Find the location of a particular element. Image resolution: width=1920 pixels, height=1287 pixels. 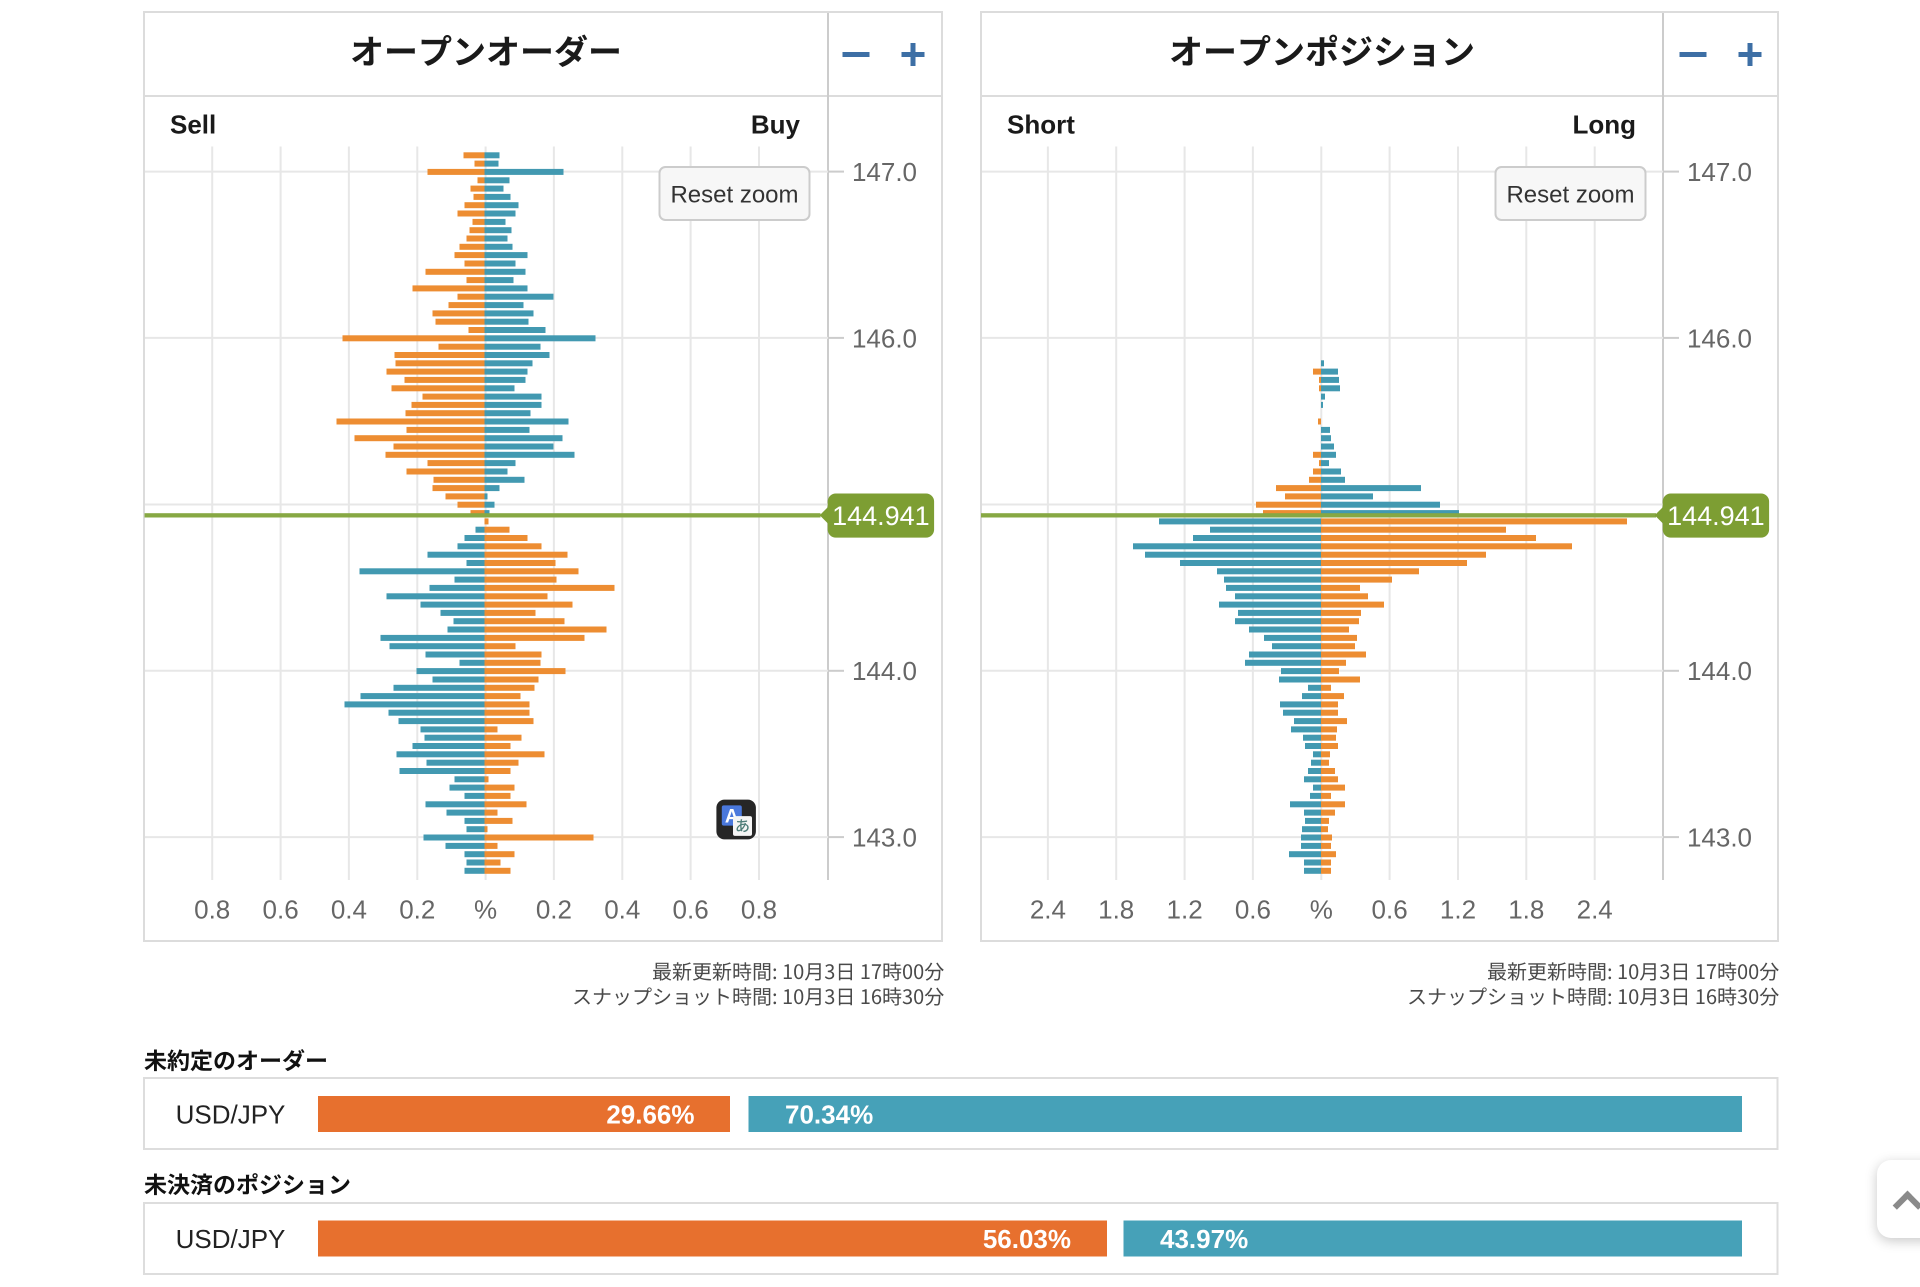

svg-text: Buy is located at coordinates (776, 124).